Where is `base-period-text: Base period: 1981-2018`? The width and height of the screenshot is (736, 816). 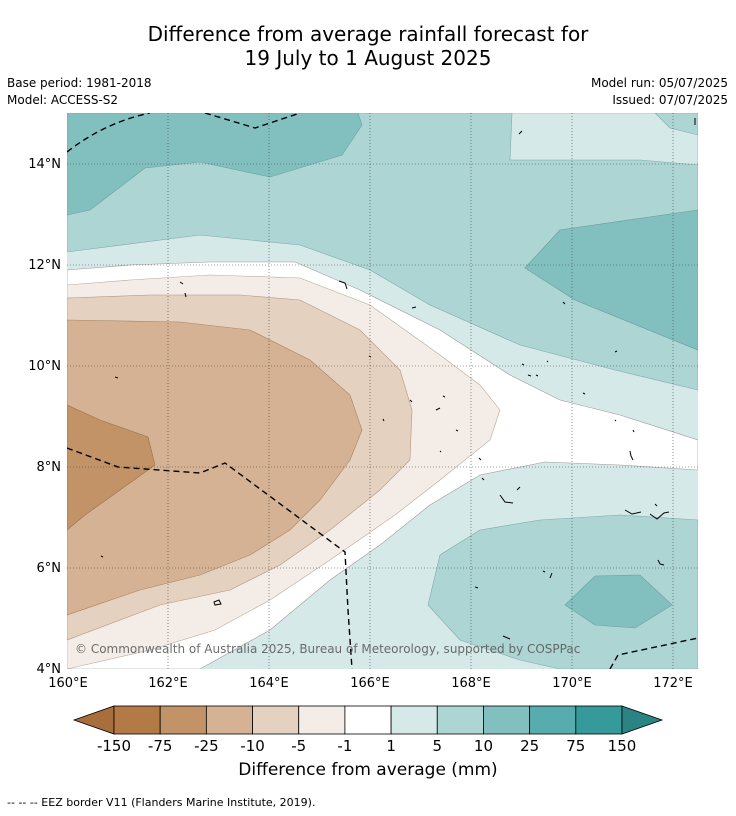 base-period-text: Base period: 1981-2018 is located at coordinates (79, 83).